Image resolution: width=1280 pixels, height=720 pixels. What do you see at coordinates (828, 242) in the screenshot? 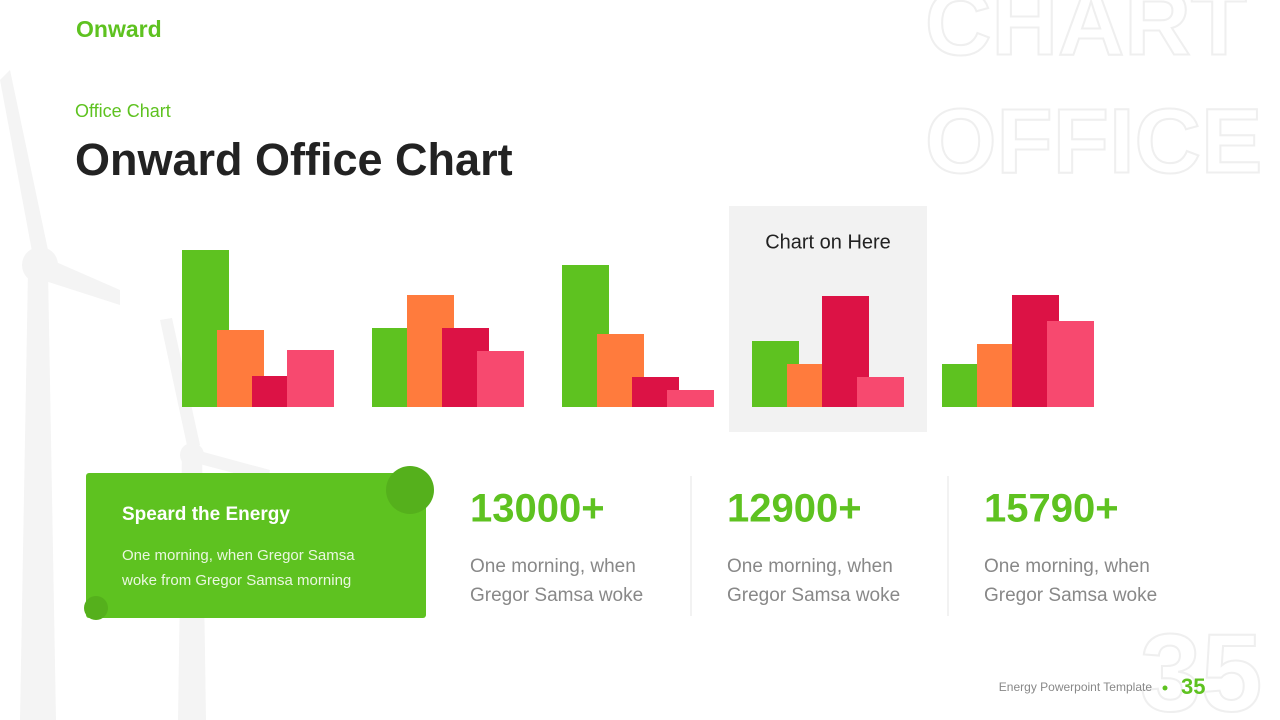
I see `highlight-note: Chart on Here` at bounding box center [828, 242].